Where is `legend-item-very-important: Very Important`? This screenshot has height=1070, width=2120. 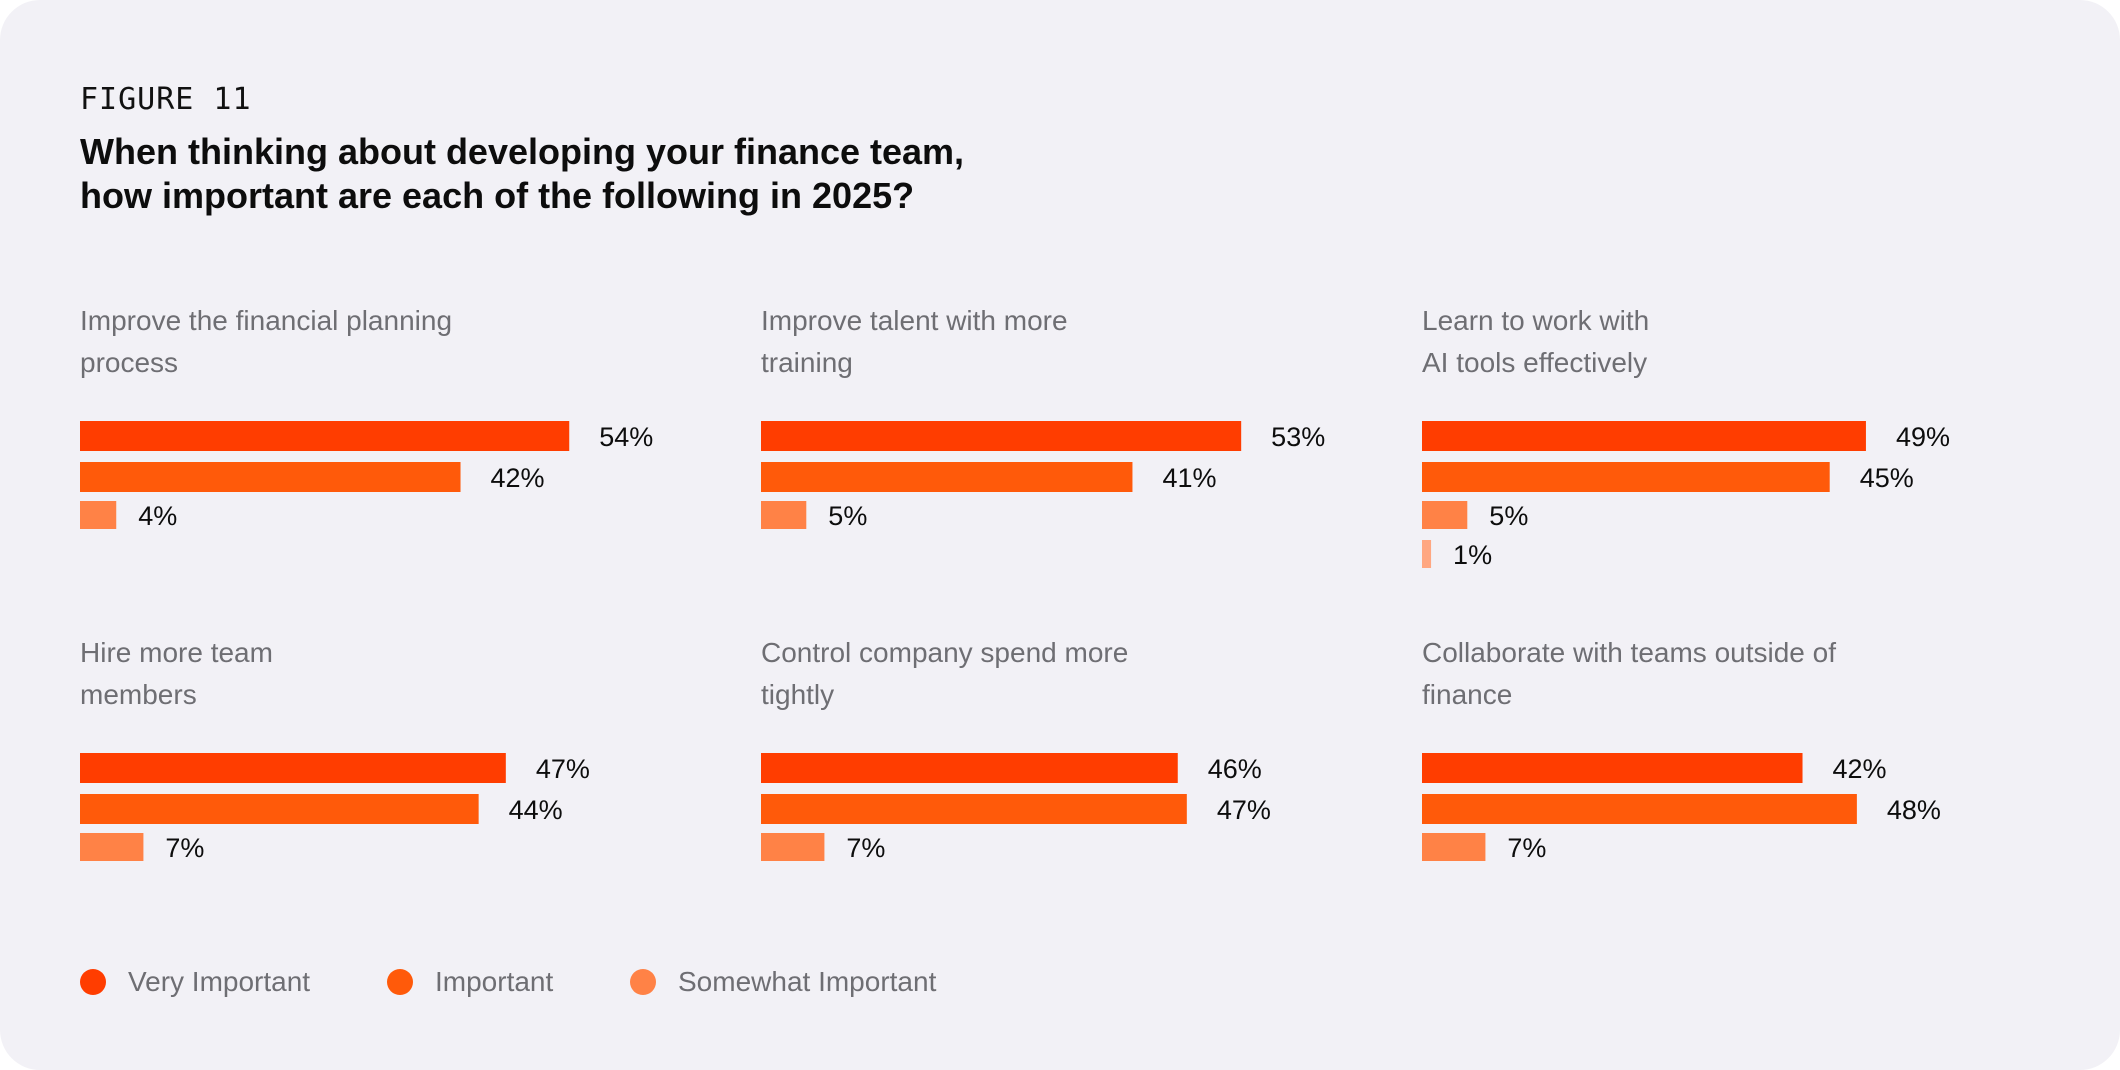 legend-item-very-important: Very Important is located at coordinates (195, 982).